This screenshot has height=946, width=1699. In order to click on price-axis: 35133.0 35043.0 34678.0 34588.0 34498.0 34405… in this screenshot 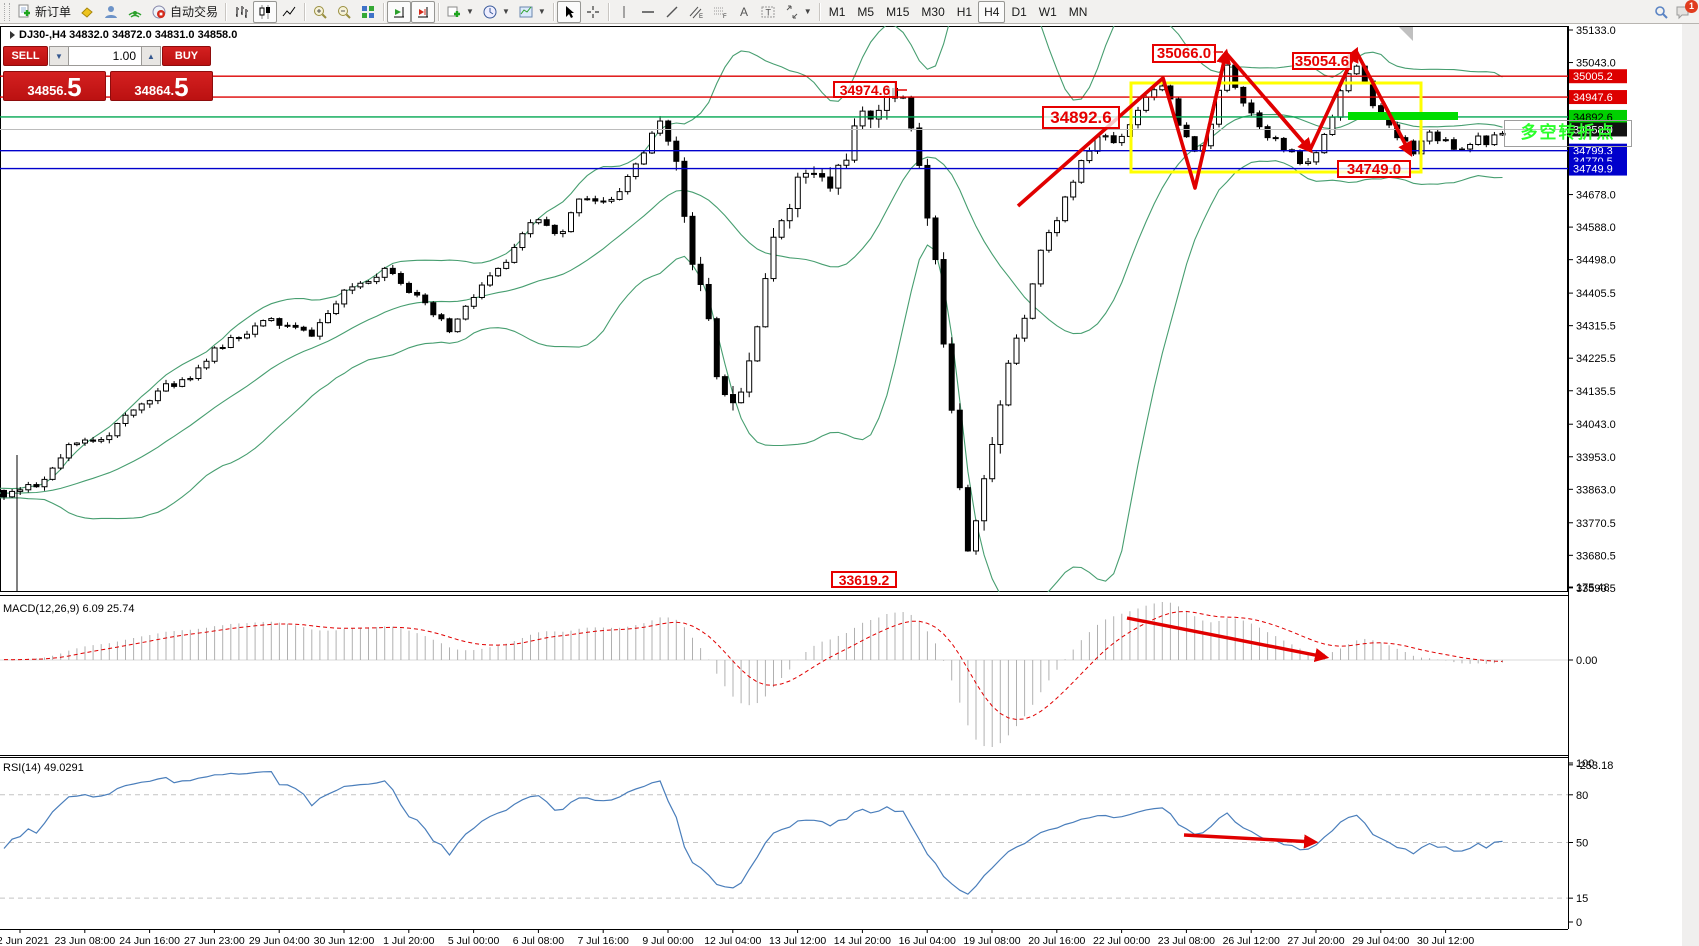, I will do `click(1597, 310)`.